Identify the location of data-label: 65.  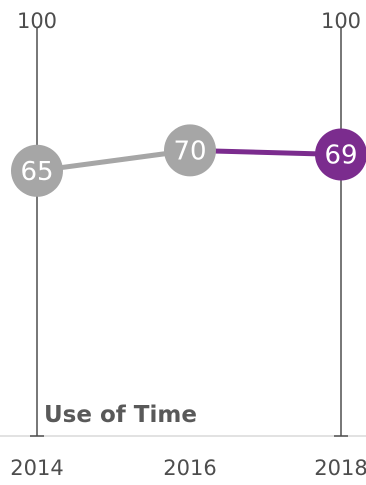
(36, 172).